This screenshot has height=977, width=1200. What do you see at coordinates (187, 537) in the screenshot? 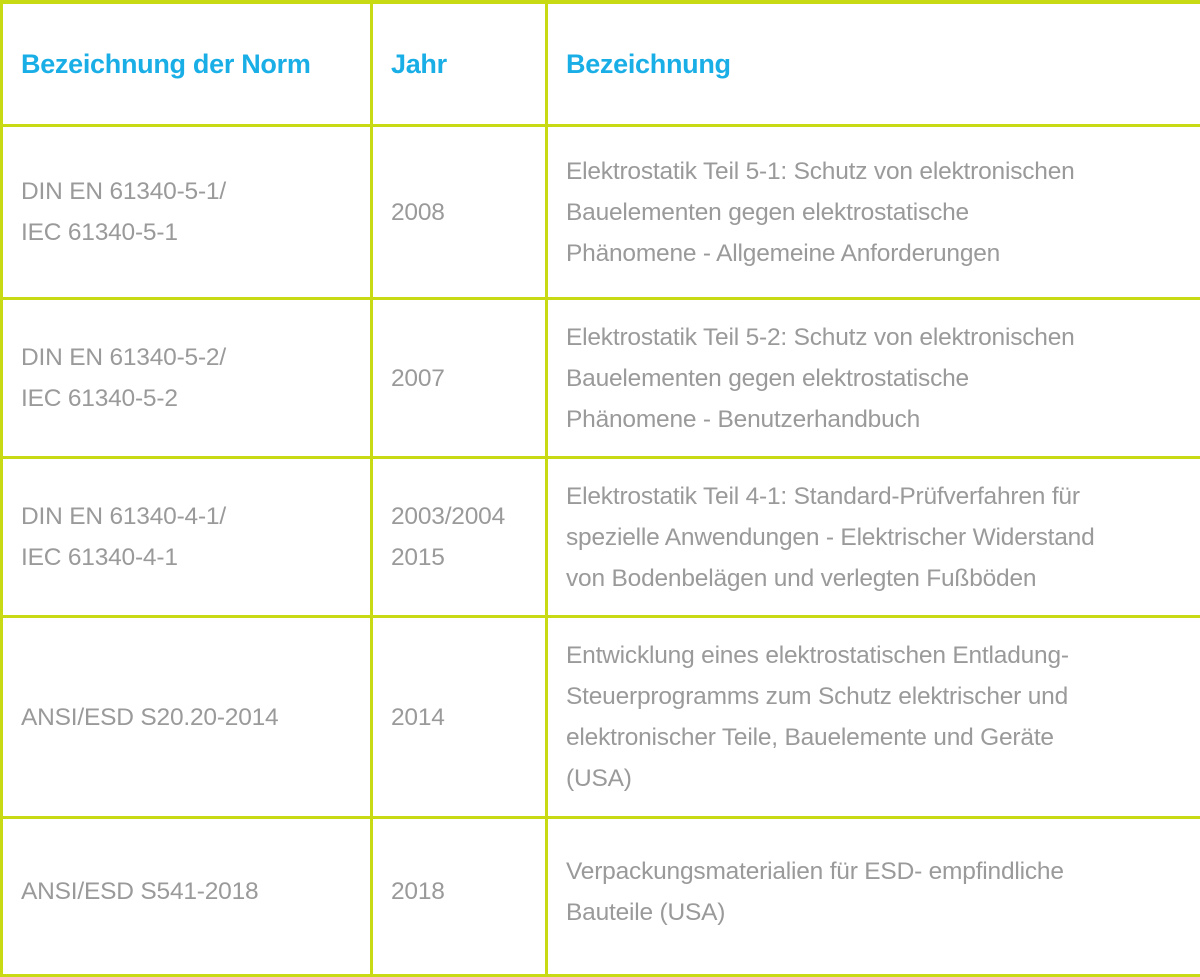
I see `cell-norm: DIN EN 61340-4-1/ IEC 61340-4-1` at bounding box center [187, 537].